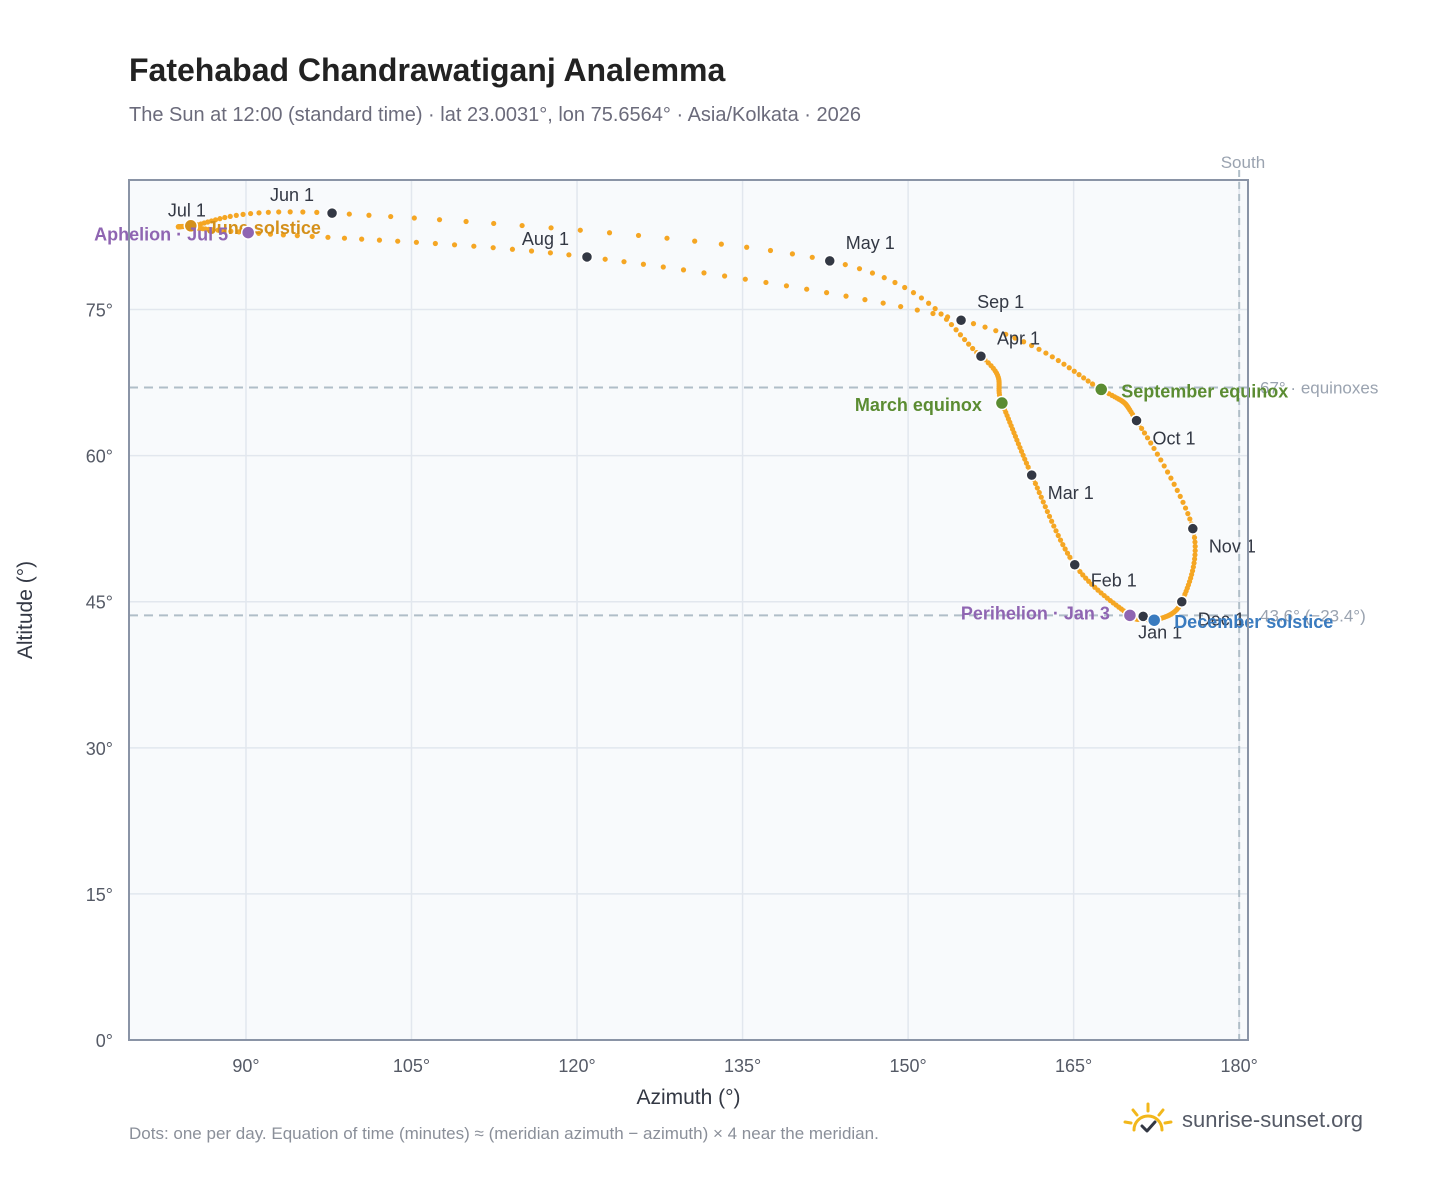  I want to click on y-tick-label: 30°, so click(99, 749).